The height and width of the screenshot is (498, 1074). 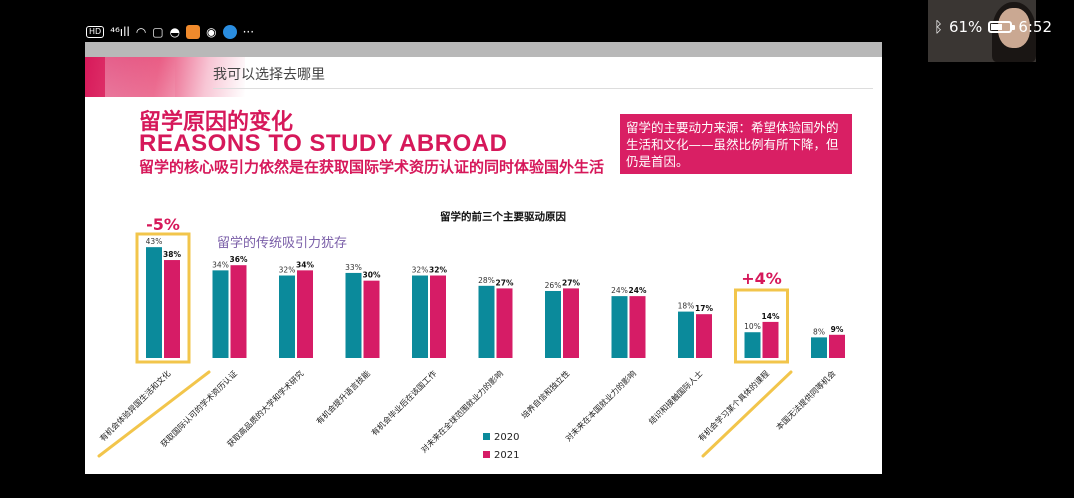 What do you see at coordinates (193, 32) in the screenshot?
I see `video-app-icon` at bounding box center [193, 32].